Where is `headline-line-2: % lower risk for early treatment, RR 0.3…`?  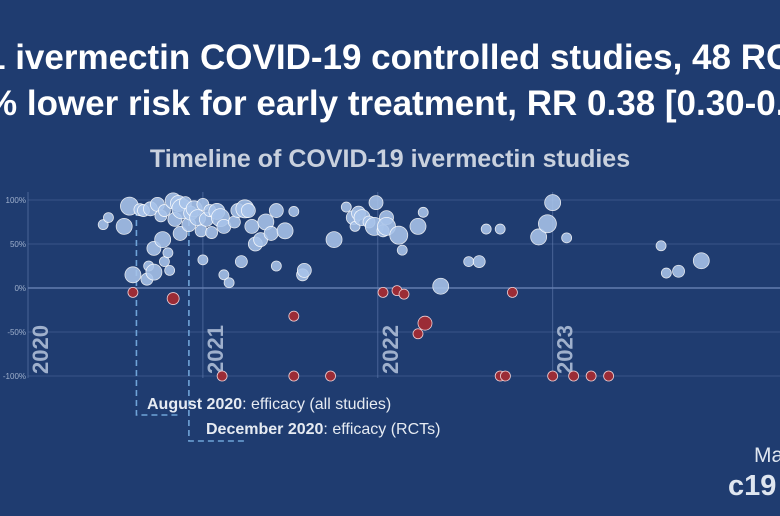 headline-line-2: % lower risk for early treatment, RR 0.3… is located at coordinates (390, 103).